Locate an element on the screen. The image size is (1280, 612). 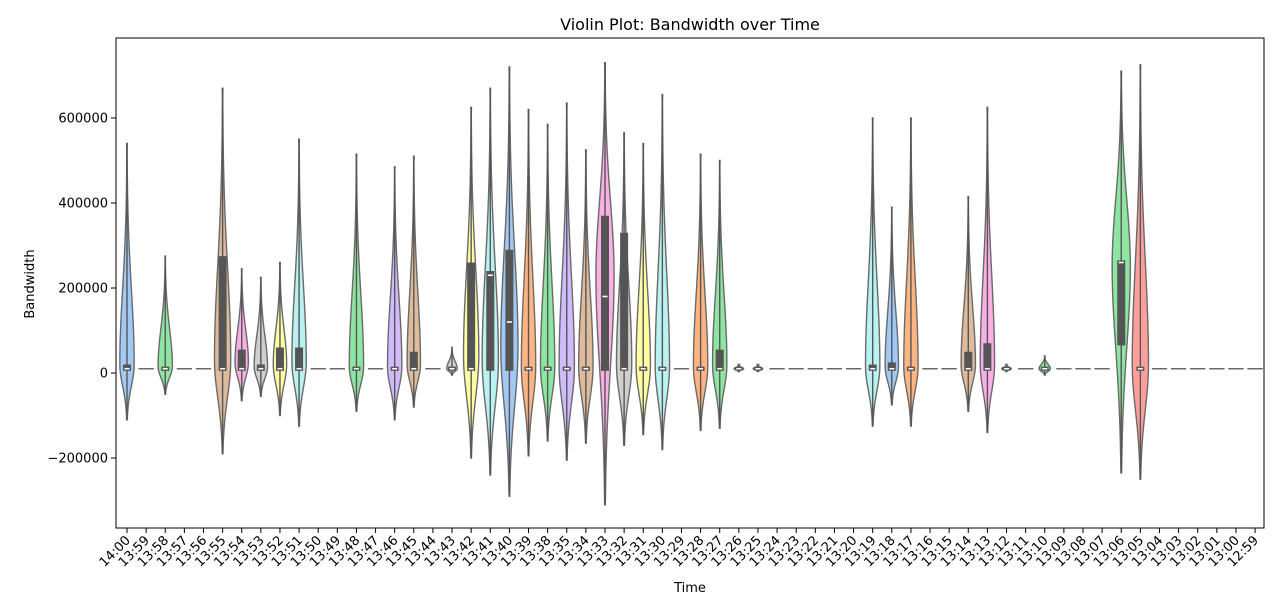
y-tick-label: 0 is located at coordinates (104, 374).